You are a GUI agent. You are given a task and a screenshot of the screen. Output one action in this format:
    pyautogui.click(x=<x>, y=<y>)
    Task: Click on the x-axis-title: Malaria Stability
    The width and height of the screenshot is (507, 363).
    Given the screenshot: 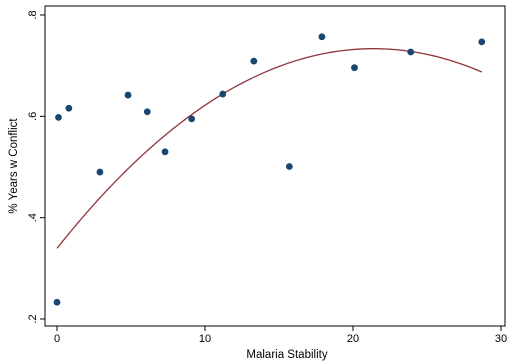 What is the action you would take?
    pyautogui.click(x=286, y=355)
    